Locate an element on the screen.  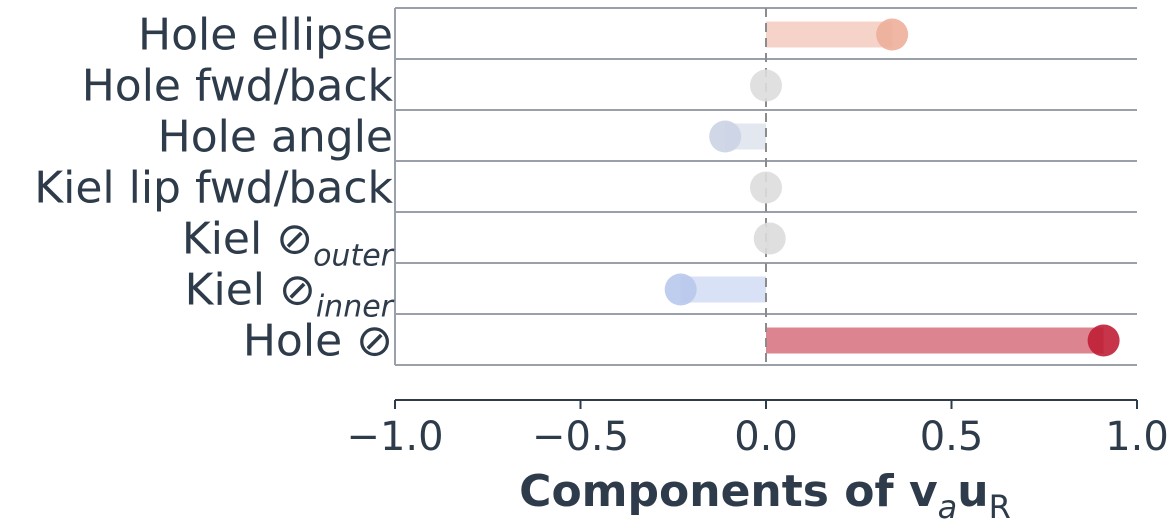
x-tick-label: 0.5 is located at coordinates (952, 437).